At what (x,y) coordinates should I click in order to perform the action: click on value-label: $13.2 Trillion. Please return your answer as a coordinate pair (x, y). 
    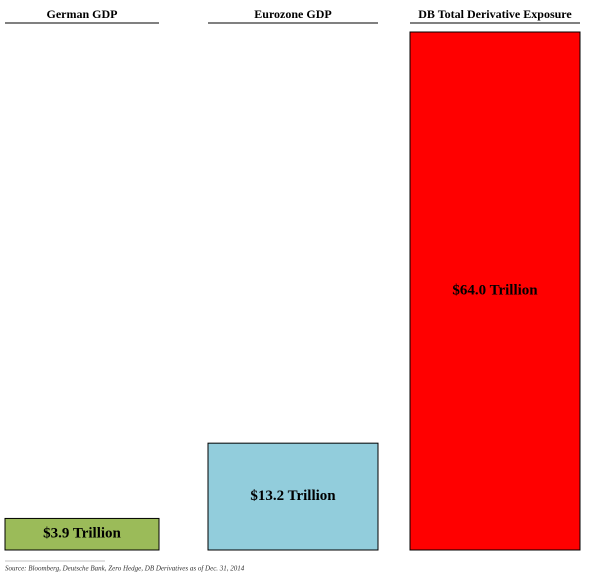
    Looking at the image, I should click on (293, 496).